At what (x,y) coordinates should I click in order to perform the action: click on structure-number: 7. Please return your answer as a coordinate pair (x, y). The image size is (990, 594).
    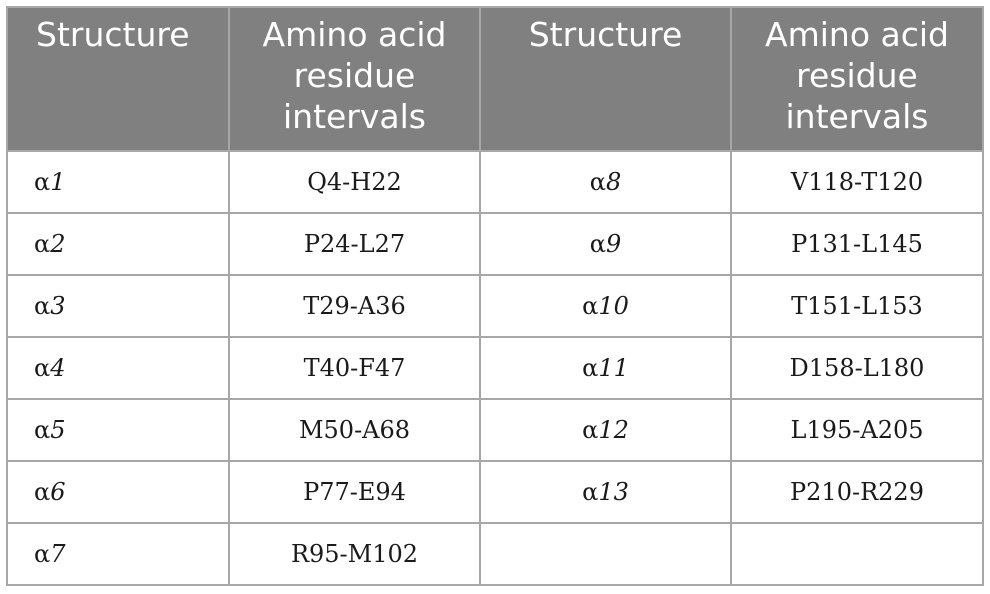
    Looking at the image, I should click on (58, 554).